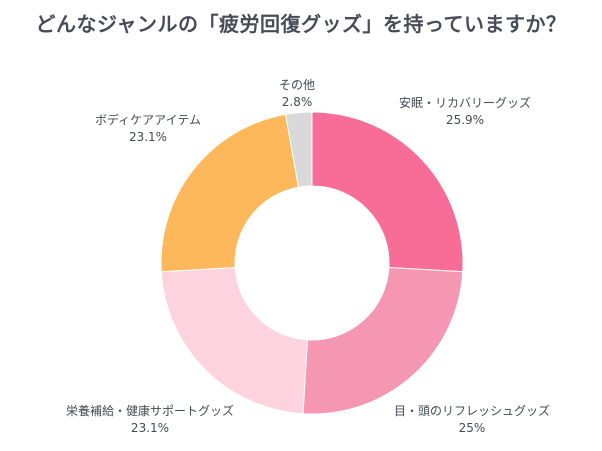 Image resolution: width=602 pixels, height=451 pixels. I want to click on slice-label-1: 目・頭のリフレッシュグッズ 25%, so click(472, 419).